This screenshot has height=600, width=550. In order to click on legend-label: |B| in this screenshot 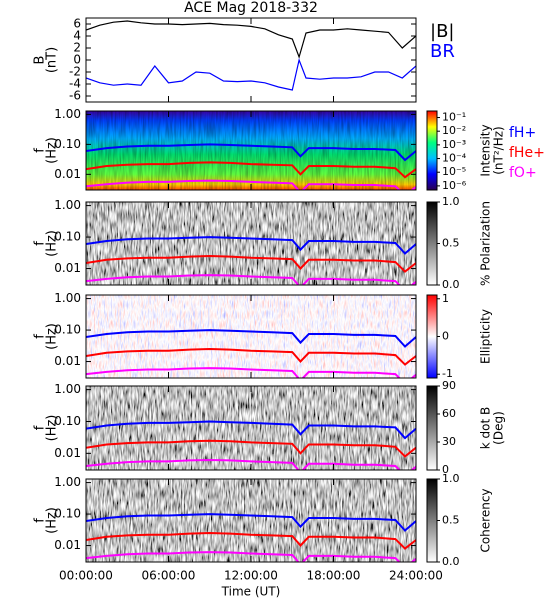, I will do `click(442, 31)`.